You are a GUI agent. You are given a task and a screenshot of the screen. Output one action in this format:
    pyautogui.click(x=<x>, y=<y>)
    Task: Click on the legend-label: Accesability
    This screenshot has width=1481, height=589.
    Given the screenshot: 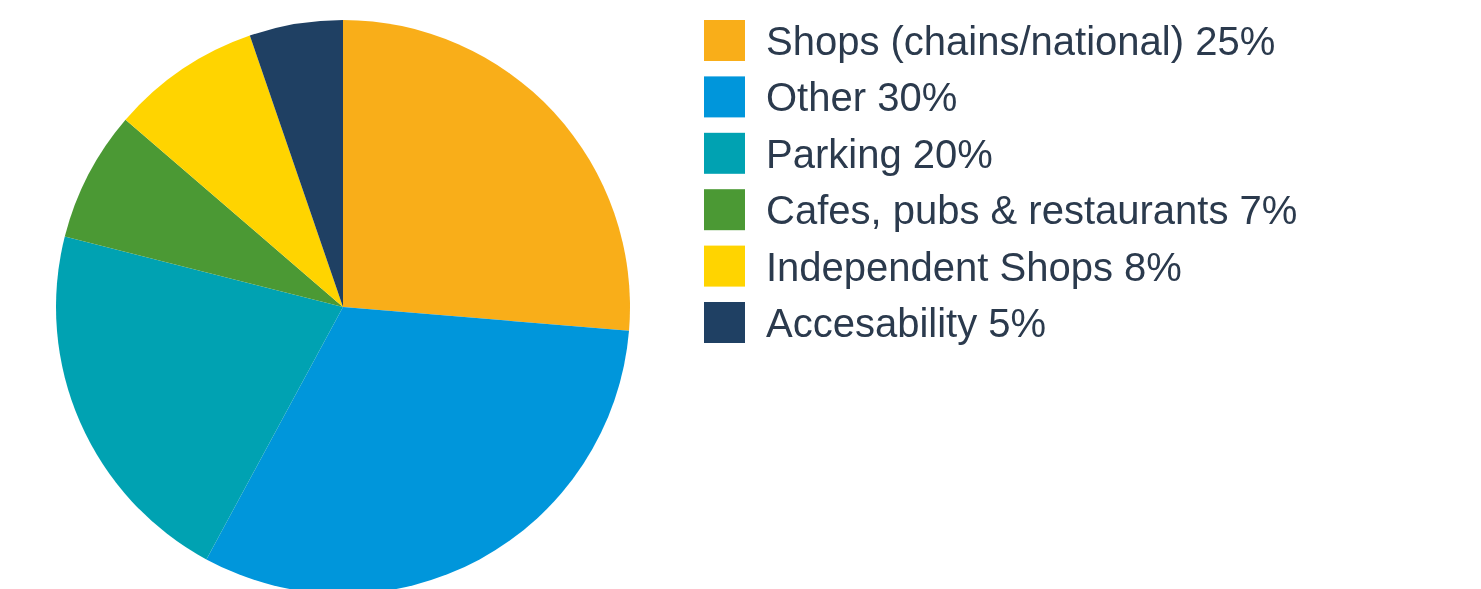 What is the action you would take?
    pyautogui.click(x=872, y=323)
    